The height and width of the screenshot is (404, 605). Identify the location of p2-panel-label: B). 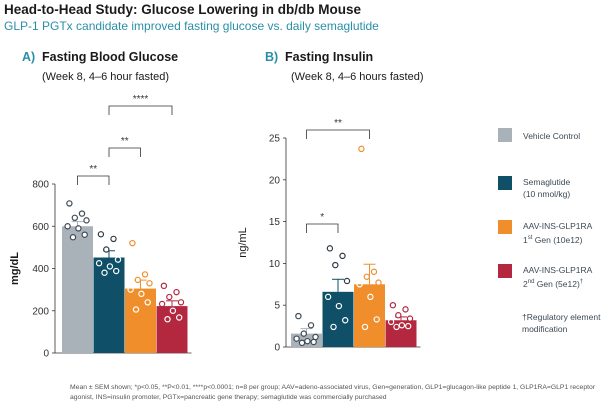
(271, 57).